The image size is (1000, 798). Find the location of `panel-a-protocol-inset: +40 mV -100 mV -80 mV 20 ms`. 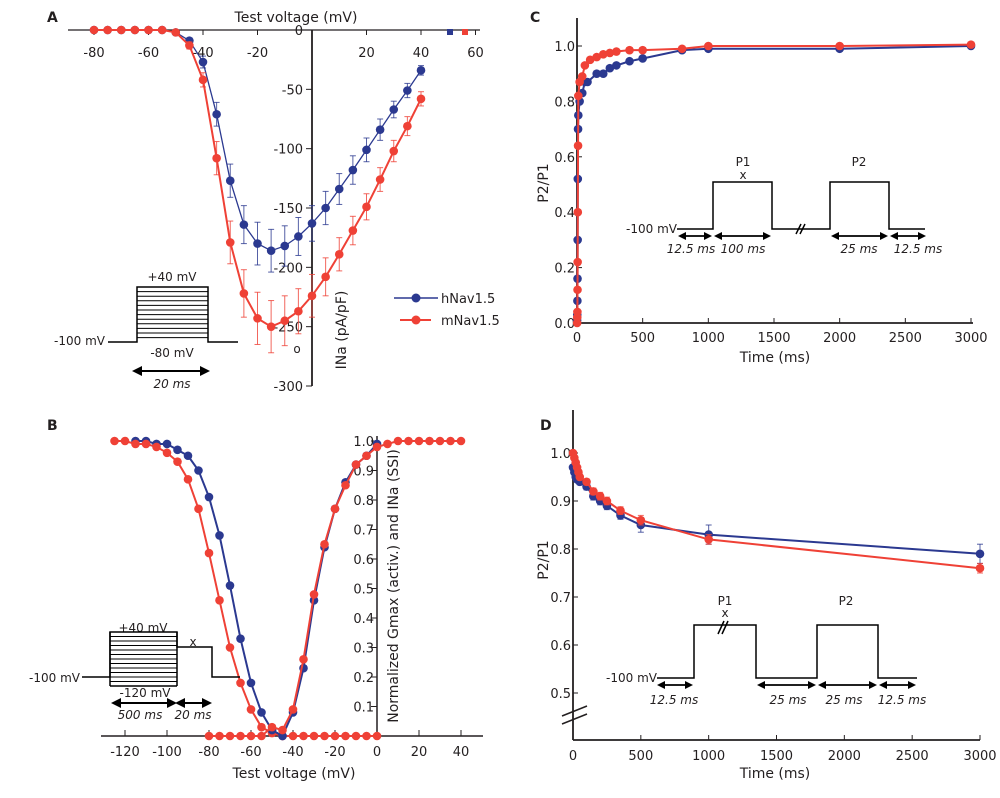

panel-a-protocol-inset: +40 mV -100 mV -80 mV 20 ms is located at coordinates (146, 330).